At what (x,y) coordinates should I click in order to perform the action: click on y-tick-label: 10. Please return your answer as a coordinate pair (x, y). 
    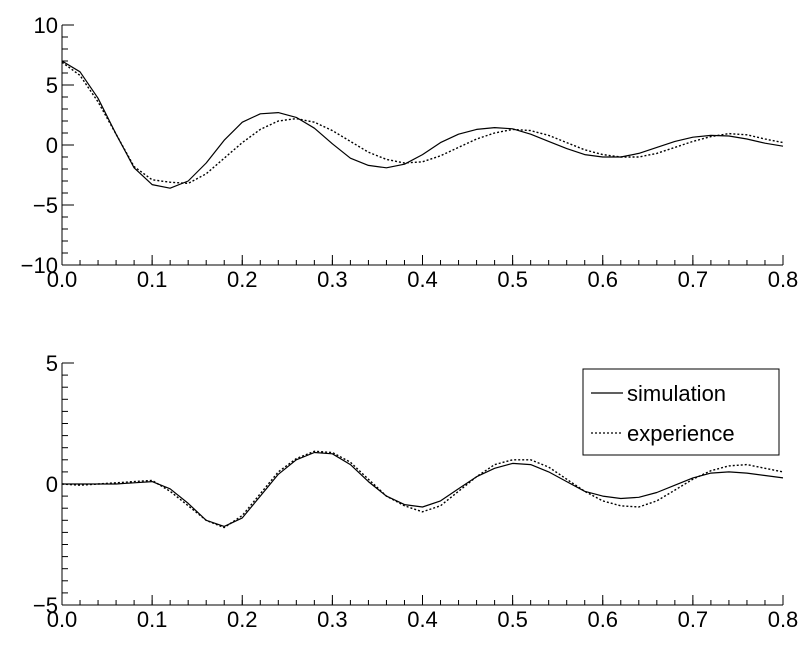
    Looking at the image, I should click on (46, 25).